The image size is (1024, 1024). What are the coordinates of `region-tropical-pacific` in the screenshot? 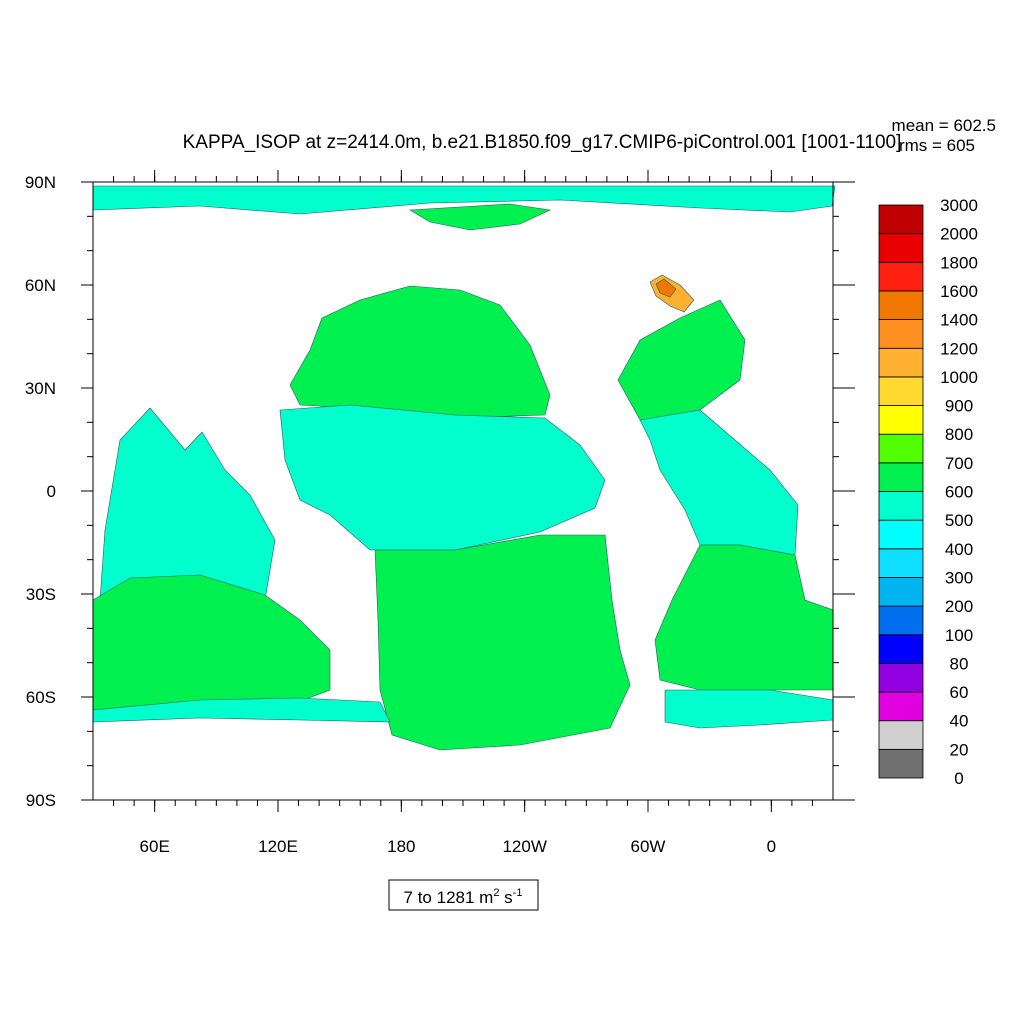 It's located at (442, 477).